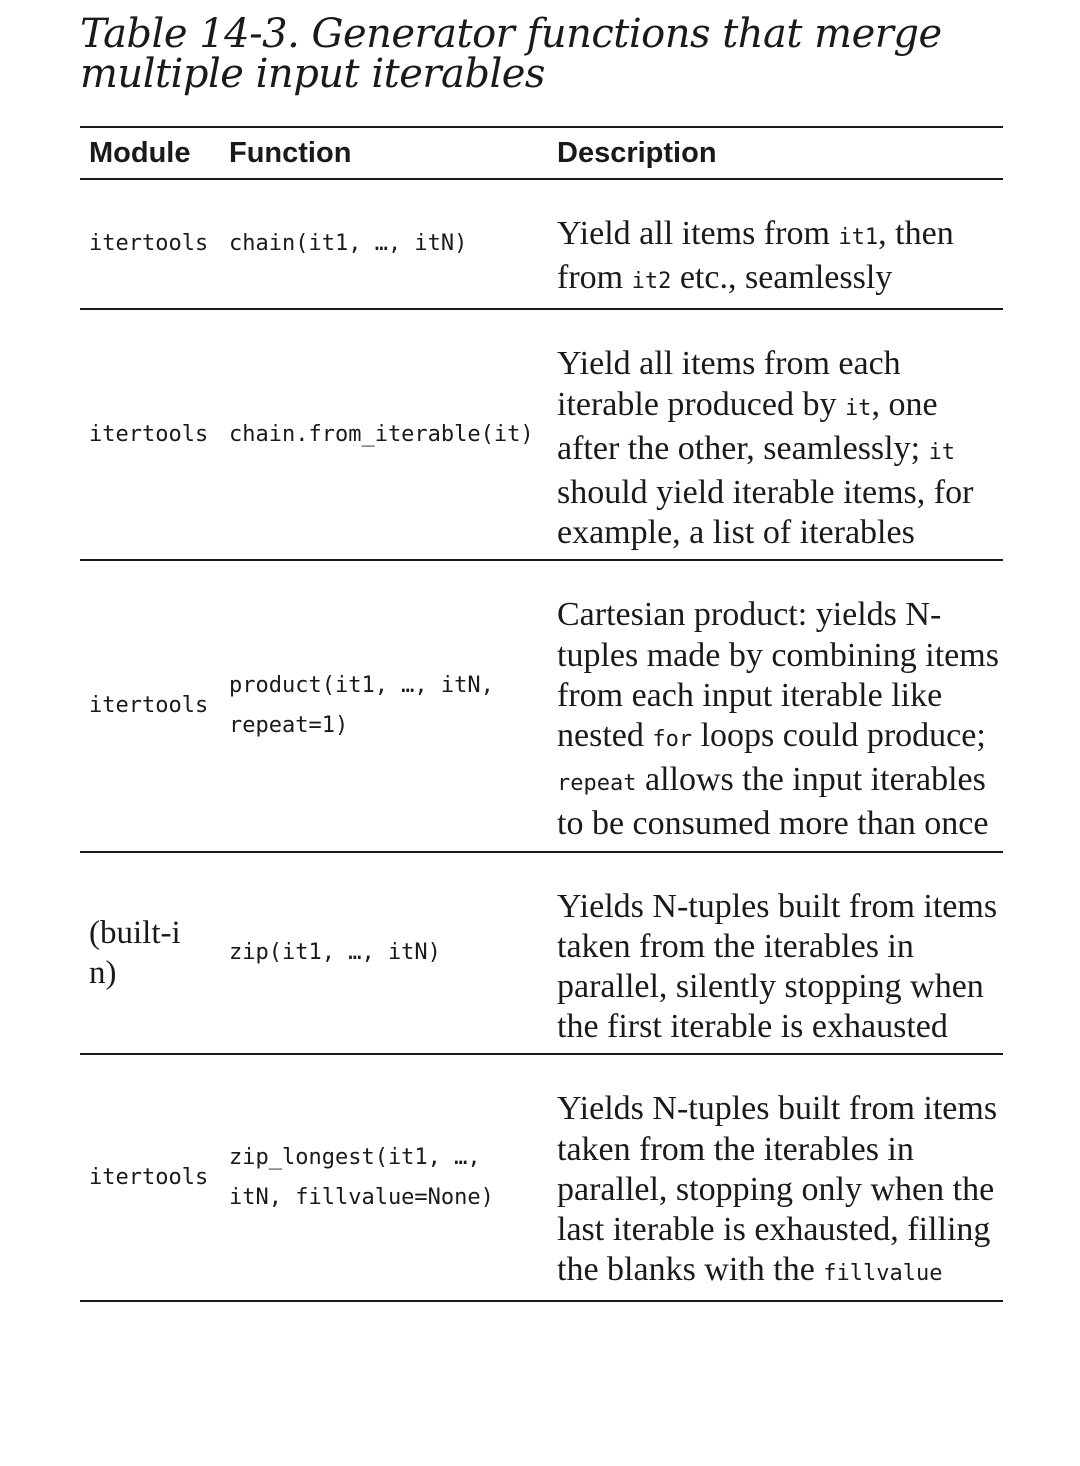 The width and height of the screenshot is (1080, 1466). What do you see at coordinates (361, 1197) in the screenshot?
I see `function-signature-line: itN, fillvalue=None)` at bounding box center [361, 1197].